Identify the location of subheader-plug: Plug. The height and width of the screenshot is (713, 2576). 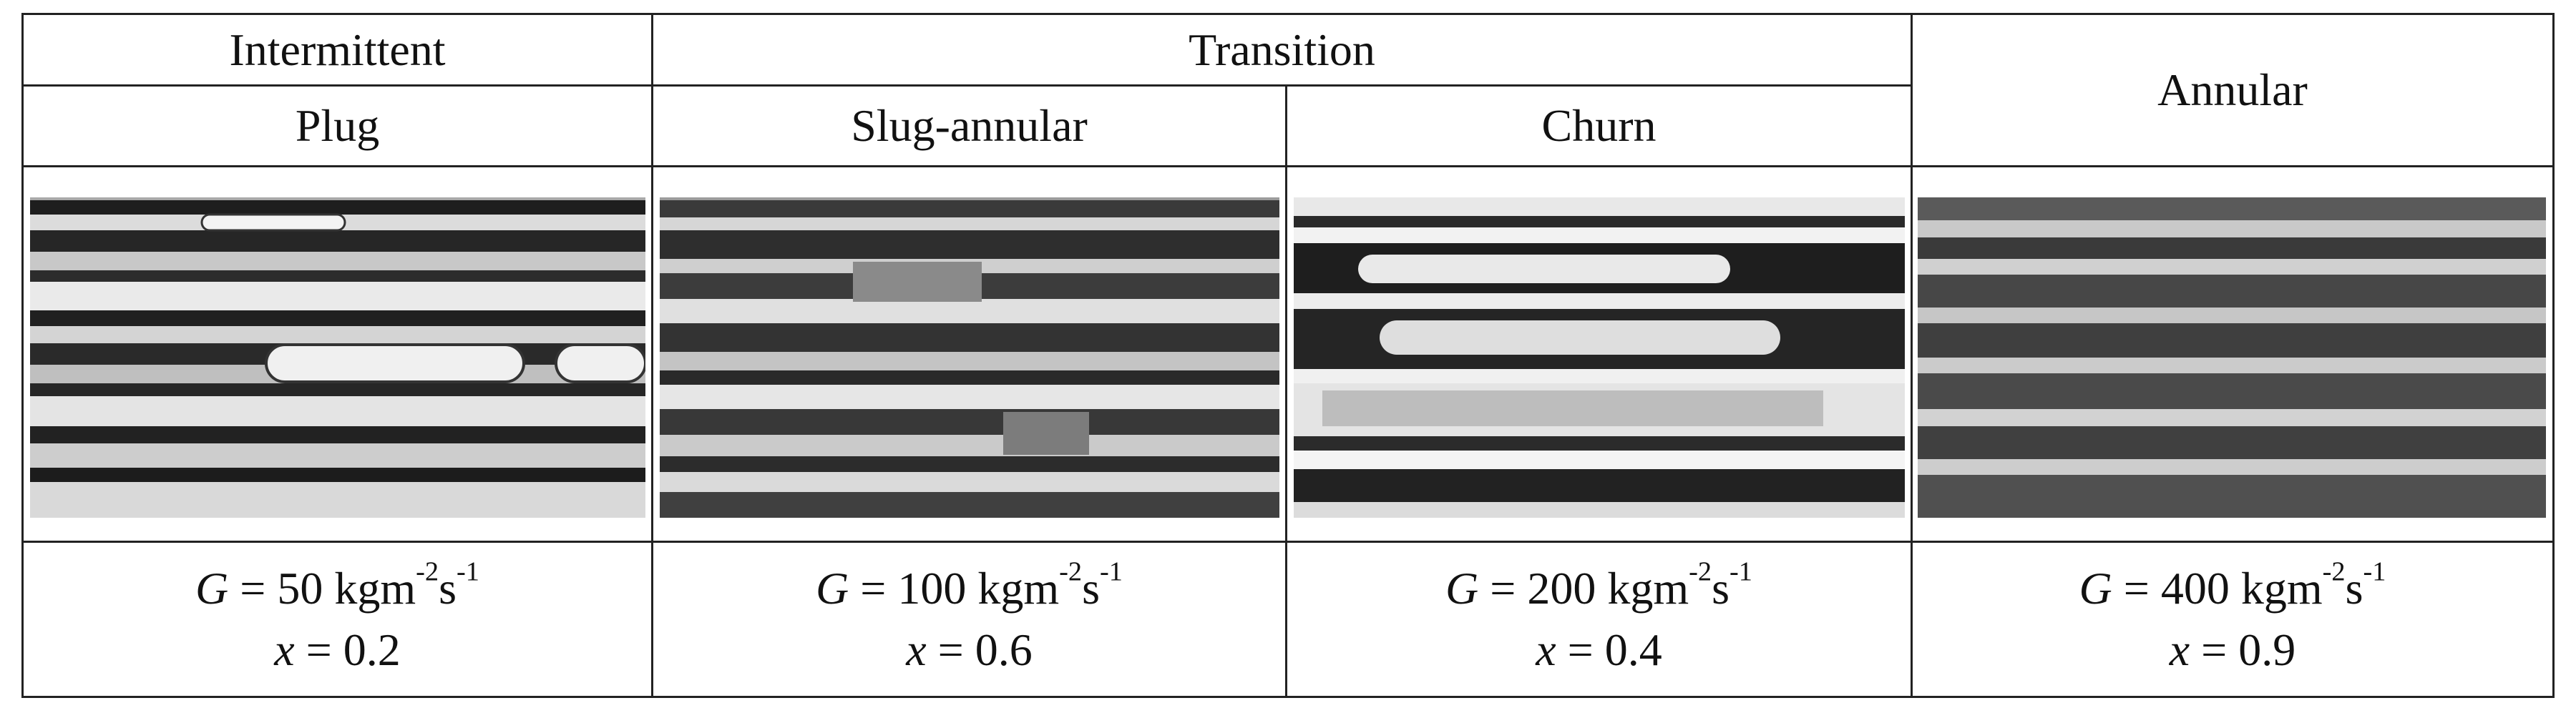
(337, 125).